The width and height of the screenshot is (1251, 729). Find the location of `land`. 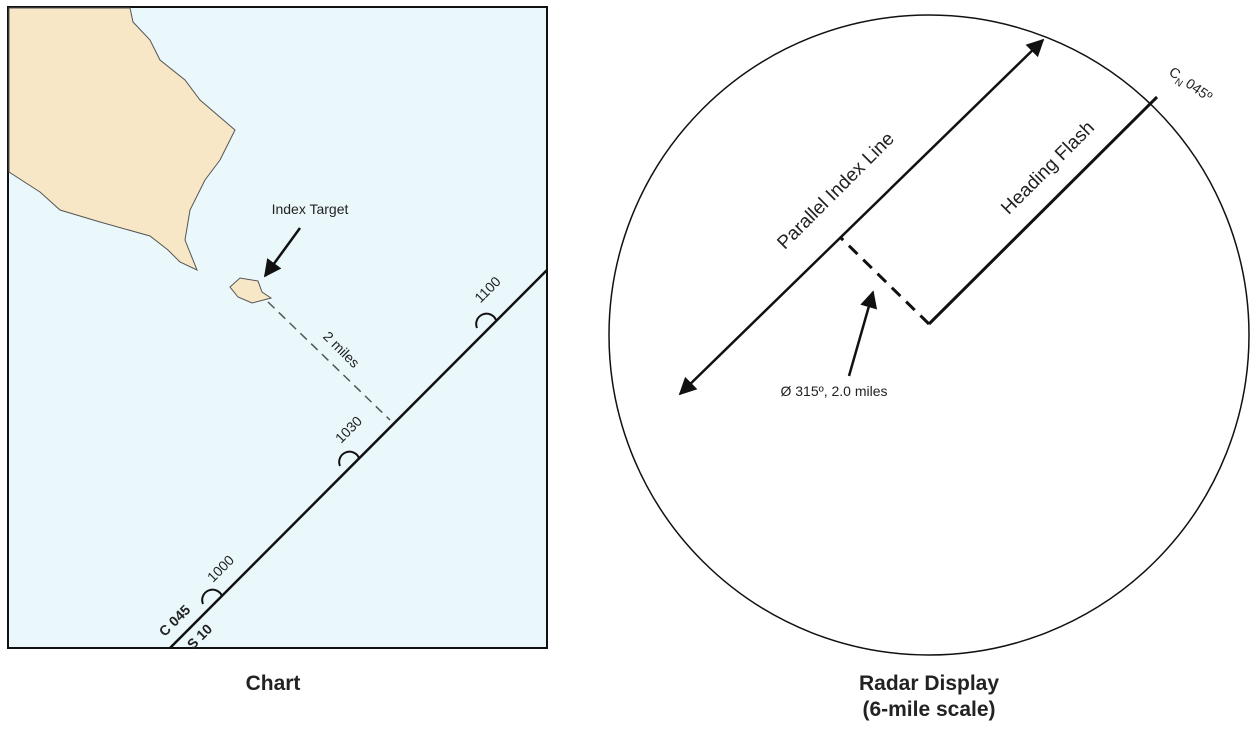

land is located at coordinates (122, 139).